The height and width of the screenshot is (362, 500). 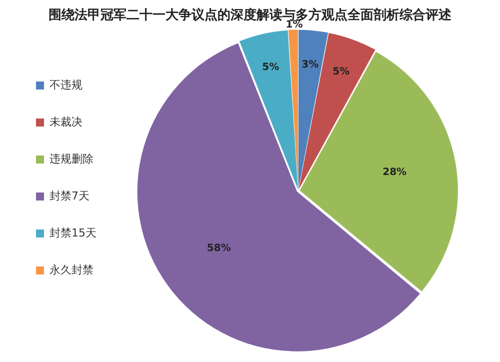 I want to click on legend-label: 封禁15天, so click(x=73, y=233).